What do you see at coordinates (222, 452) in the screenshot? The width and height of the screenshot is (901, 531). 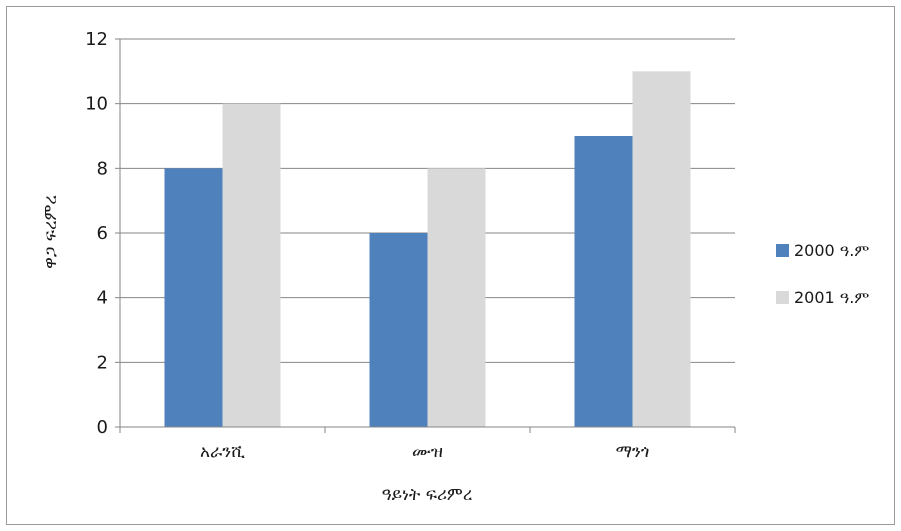 I see `x-category-label: አራንሺ` at bounding box center [222, 452].